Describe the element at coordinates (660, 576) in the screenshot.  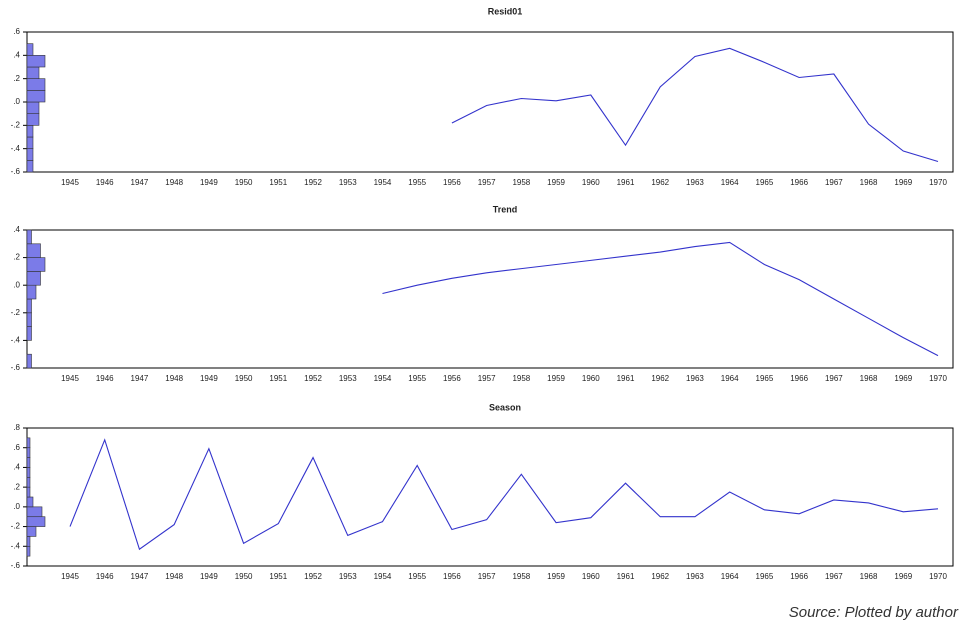
I see `x-tick-label: 1962` at that location.